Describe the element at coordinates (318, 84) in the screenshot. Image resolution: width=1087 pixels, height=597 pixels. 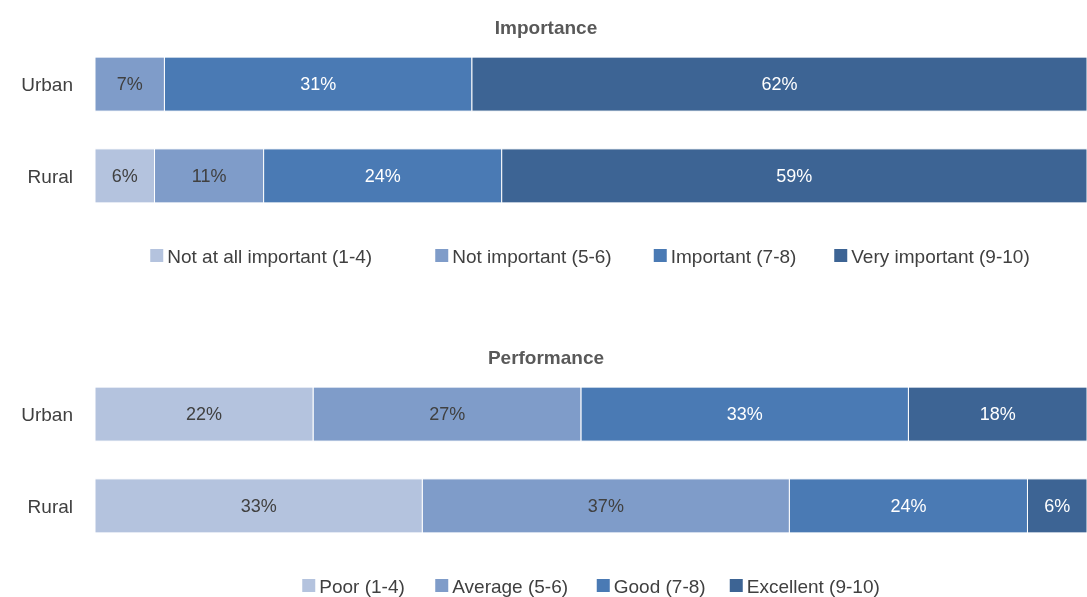
I see `data-label: 31%` at that location.